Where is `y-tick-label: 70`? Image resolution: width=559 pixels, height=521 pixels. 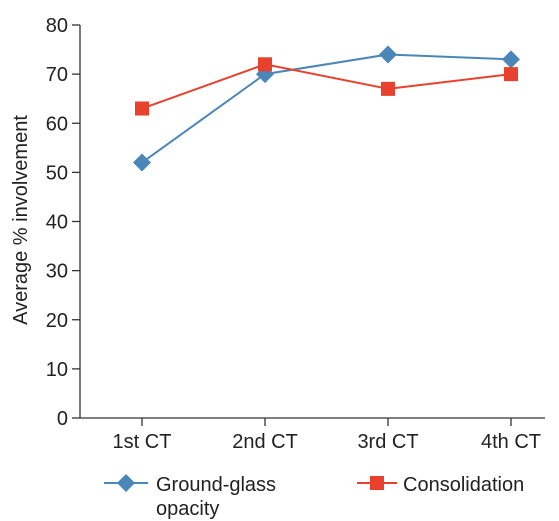 y-tick-label: 70 is located at coordinates (57, 75).